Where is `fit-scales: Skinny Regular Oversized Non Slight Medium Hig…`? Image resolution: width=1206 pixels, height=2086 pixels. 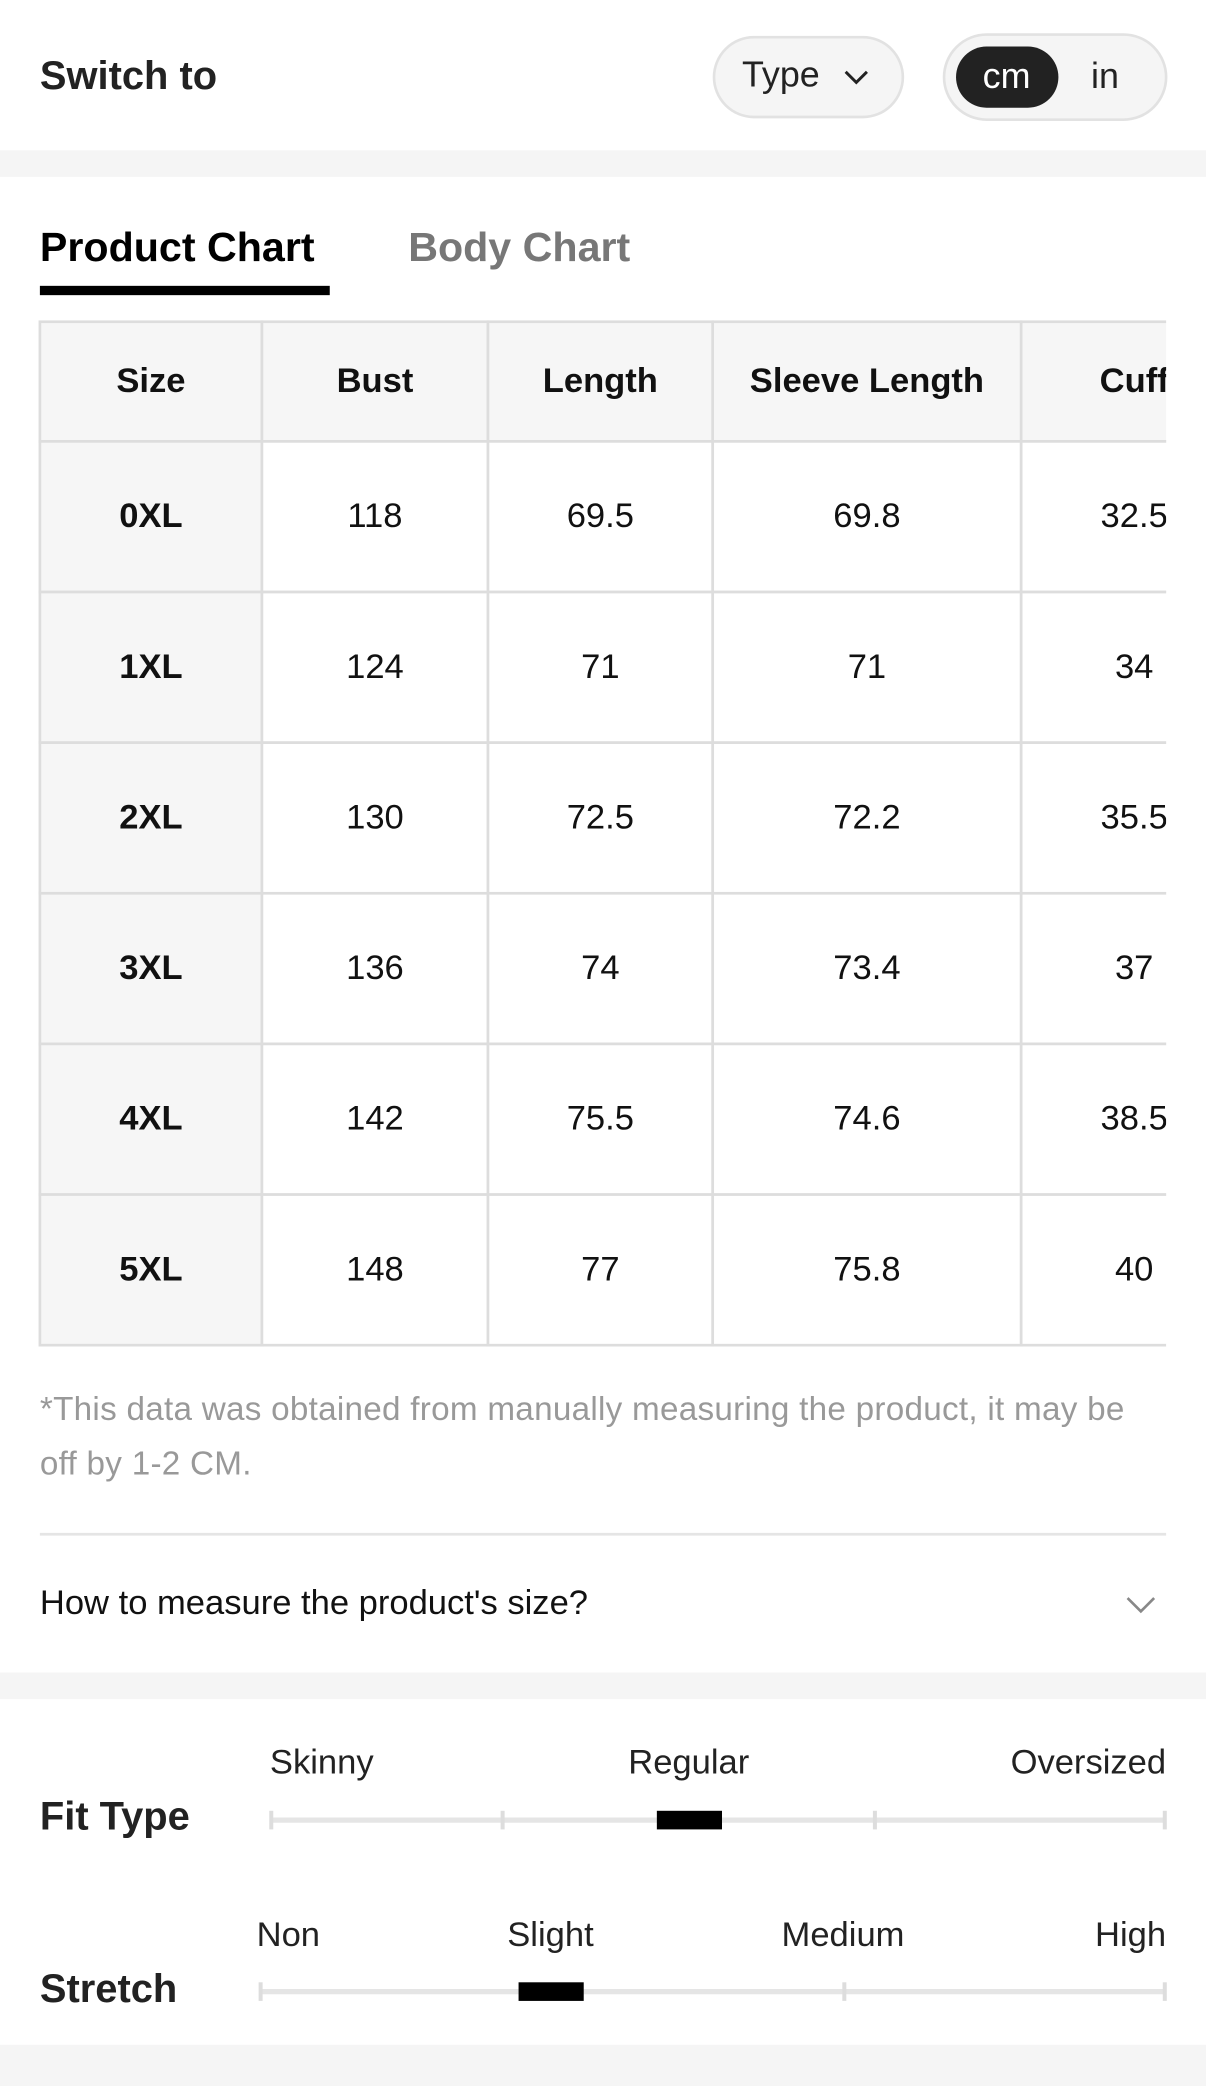 fit-scales: Skinny Regular Oversized Non Slight Medium Hig… is located at coordinates (712, 1872).